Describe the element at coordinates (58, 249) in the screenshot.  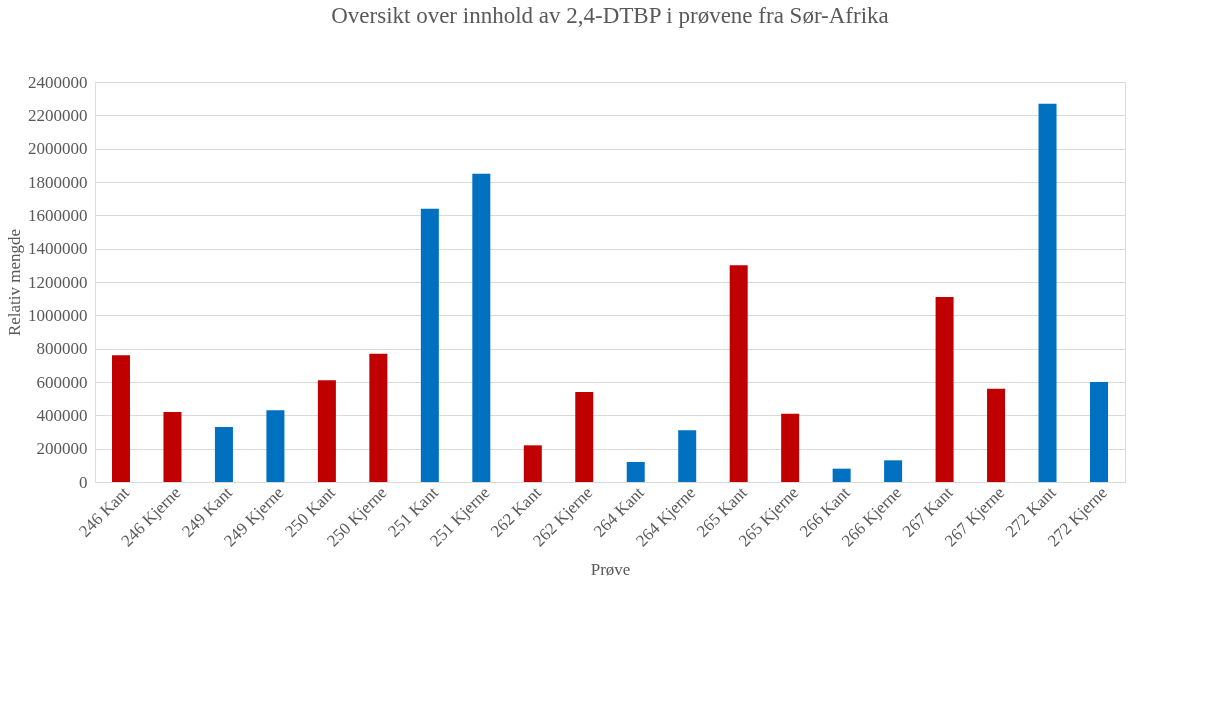
I see `y-tick-label: 1400000` at that location.